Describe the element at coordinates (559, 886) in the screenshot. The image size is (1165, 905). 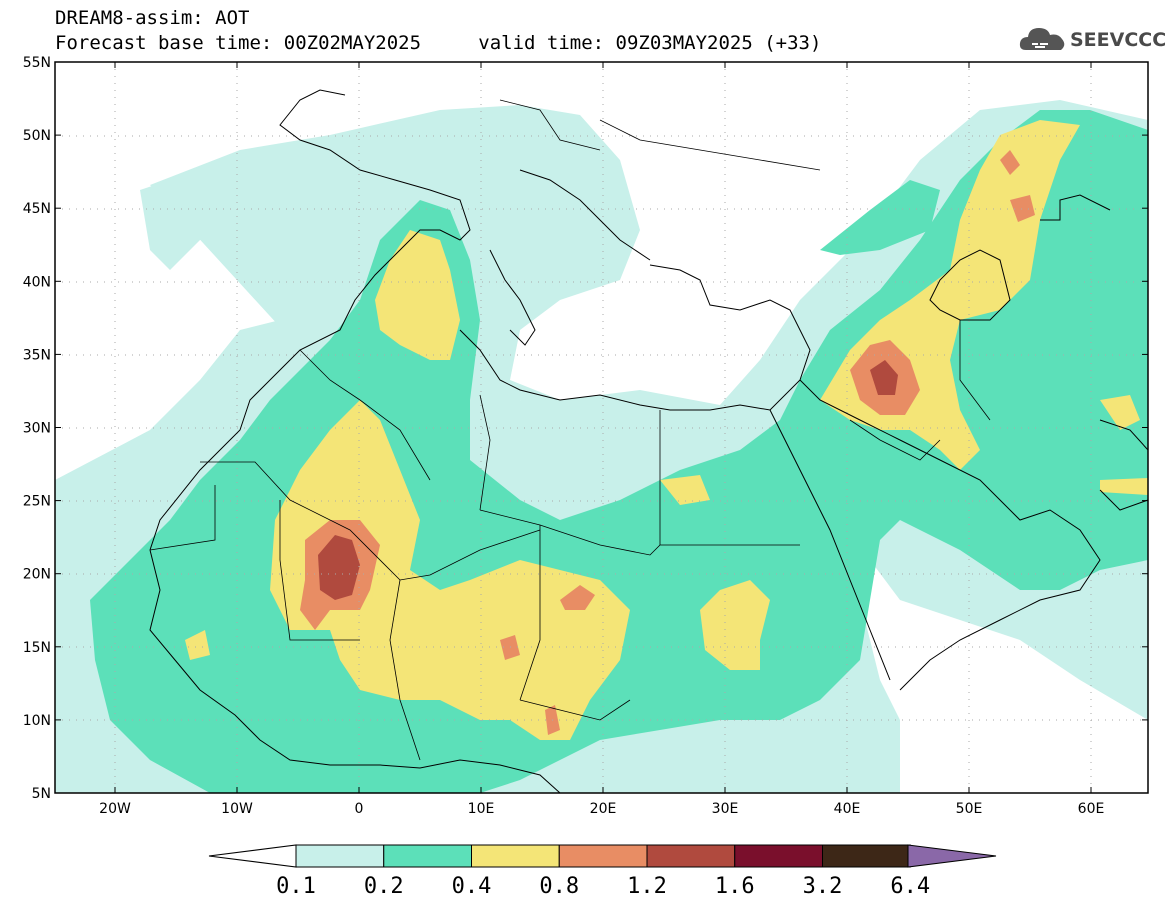
I see `colorbar-label: 0.8` at that location.